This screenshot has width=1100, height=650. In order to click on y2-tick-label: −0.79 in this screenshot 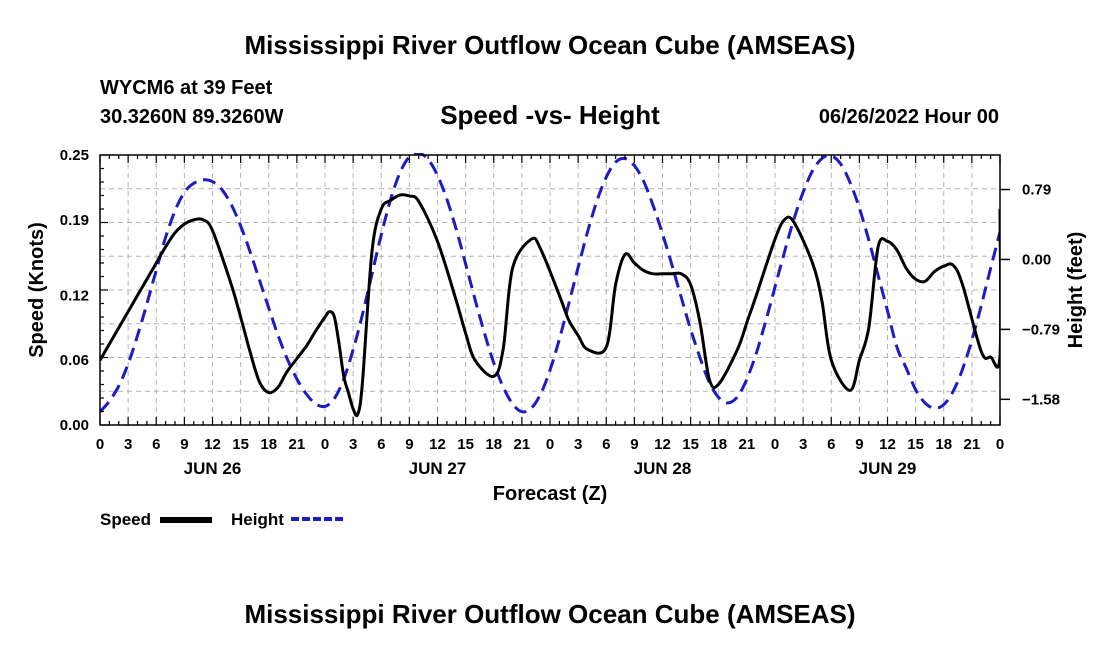, I will do `click(1041, 329)`.